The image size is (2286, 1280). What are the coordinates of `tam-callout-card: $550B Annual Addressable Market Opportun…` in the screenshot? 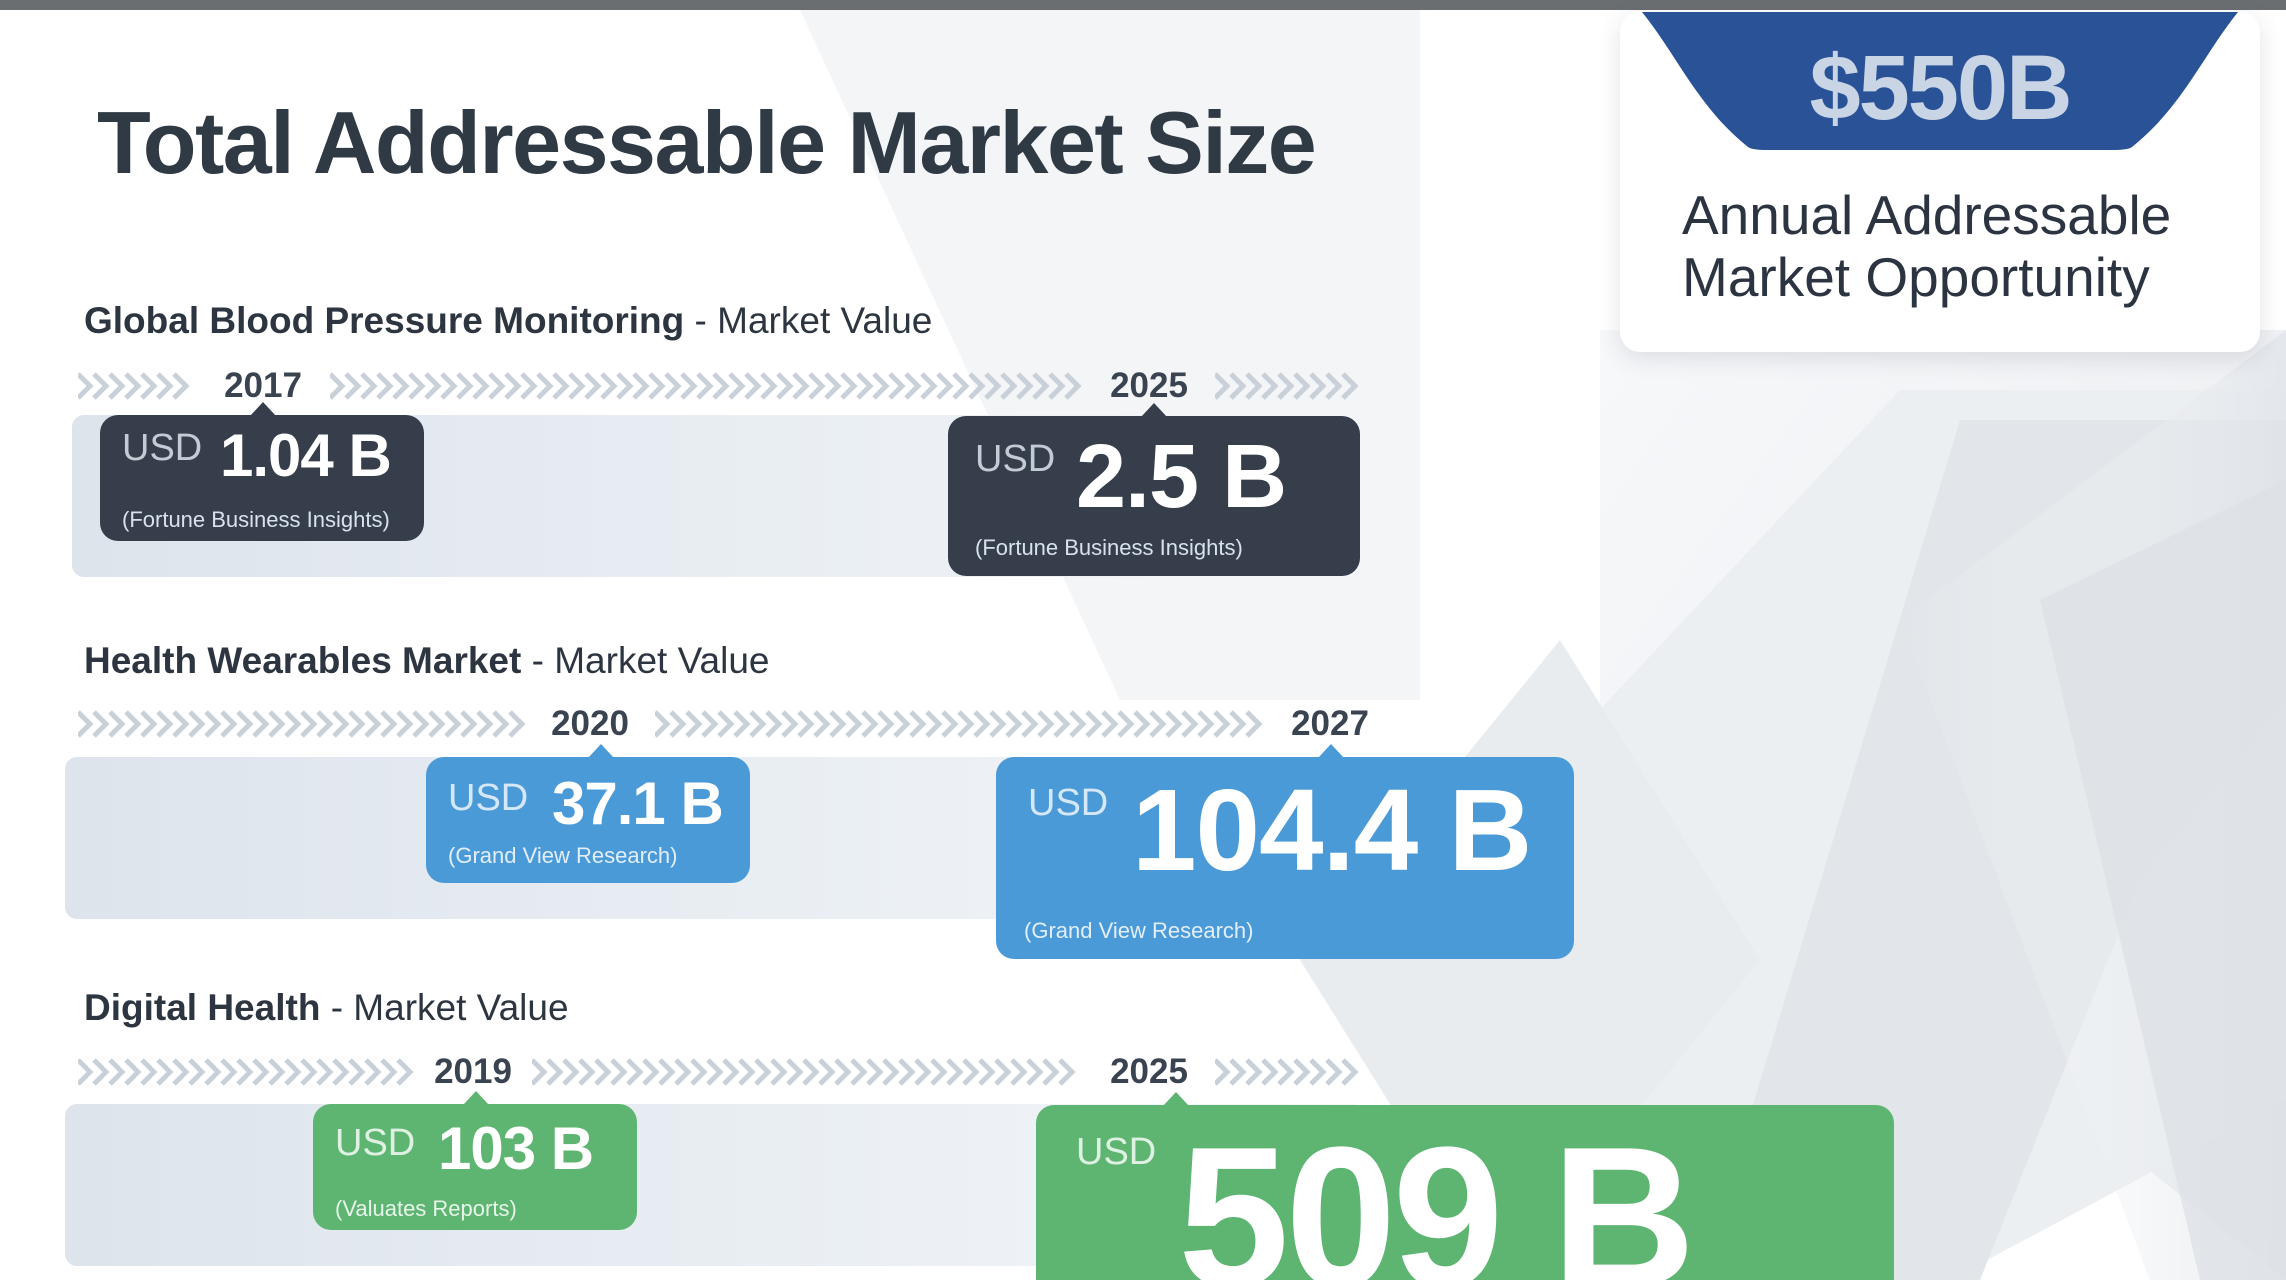 It's located at (1940, 182).